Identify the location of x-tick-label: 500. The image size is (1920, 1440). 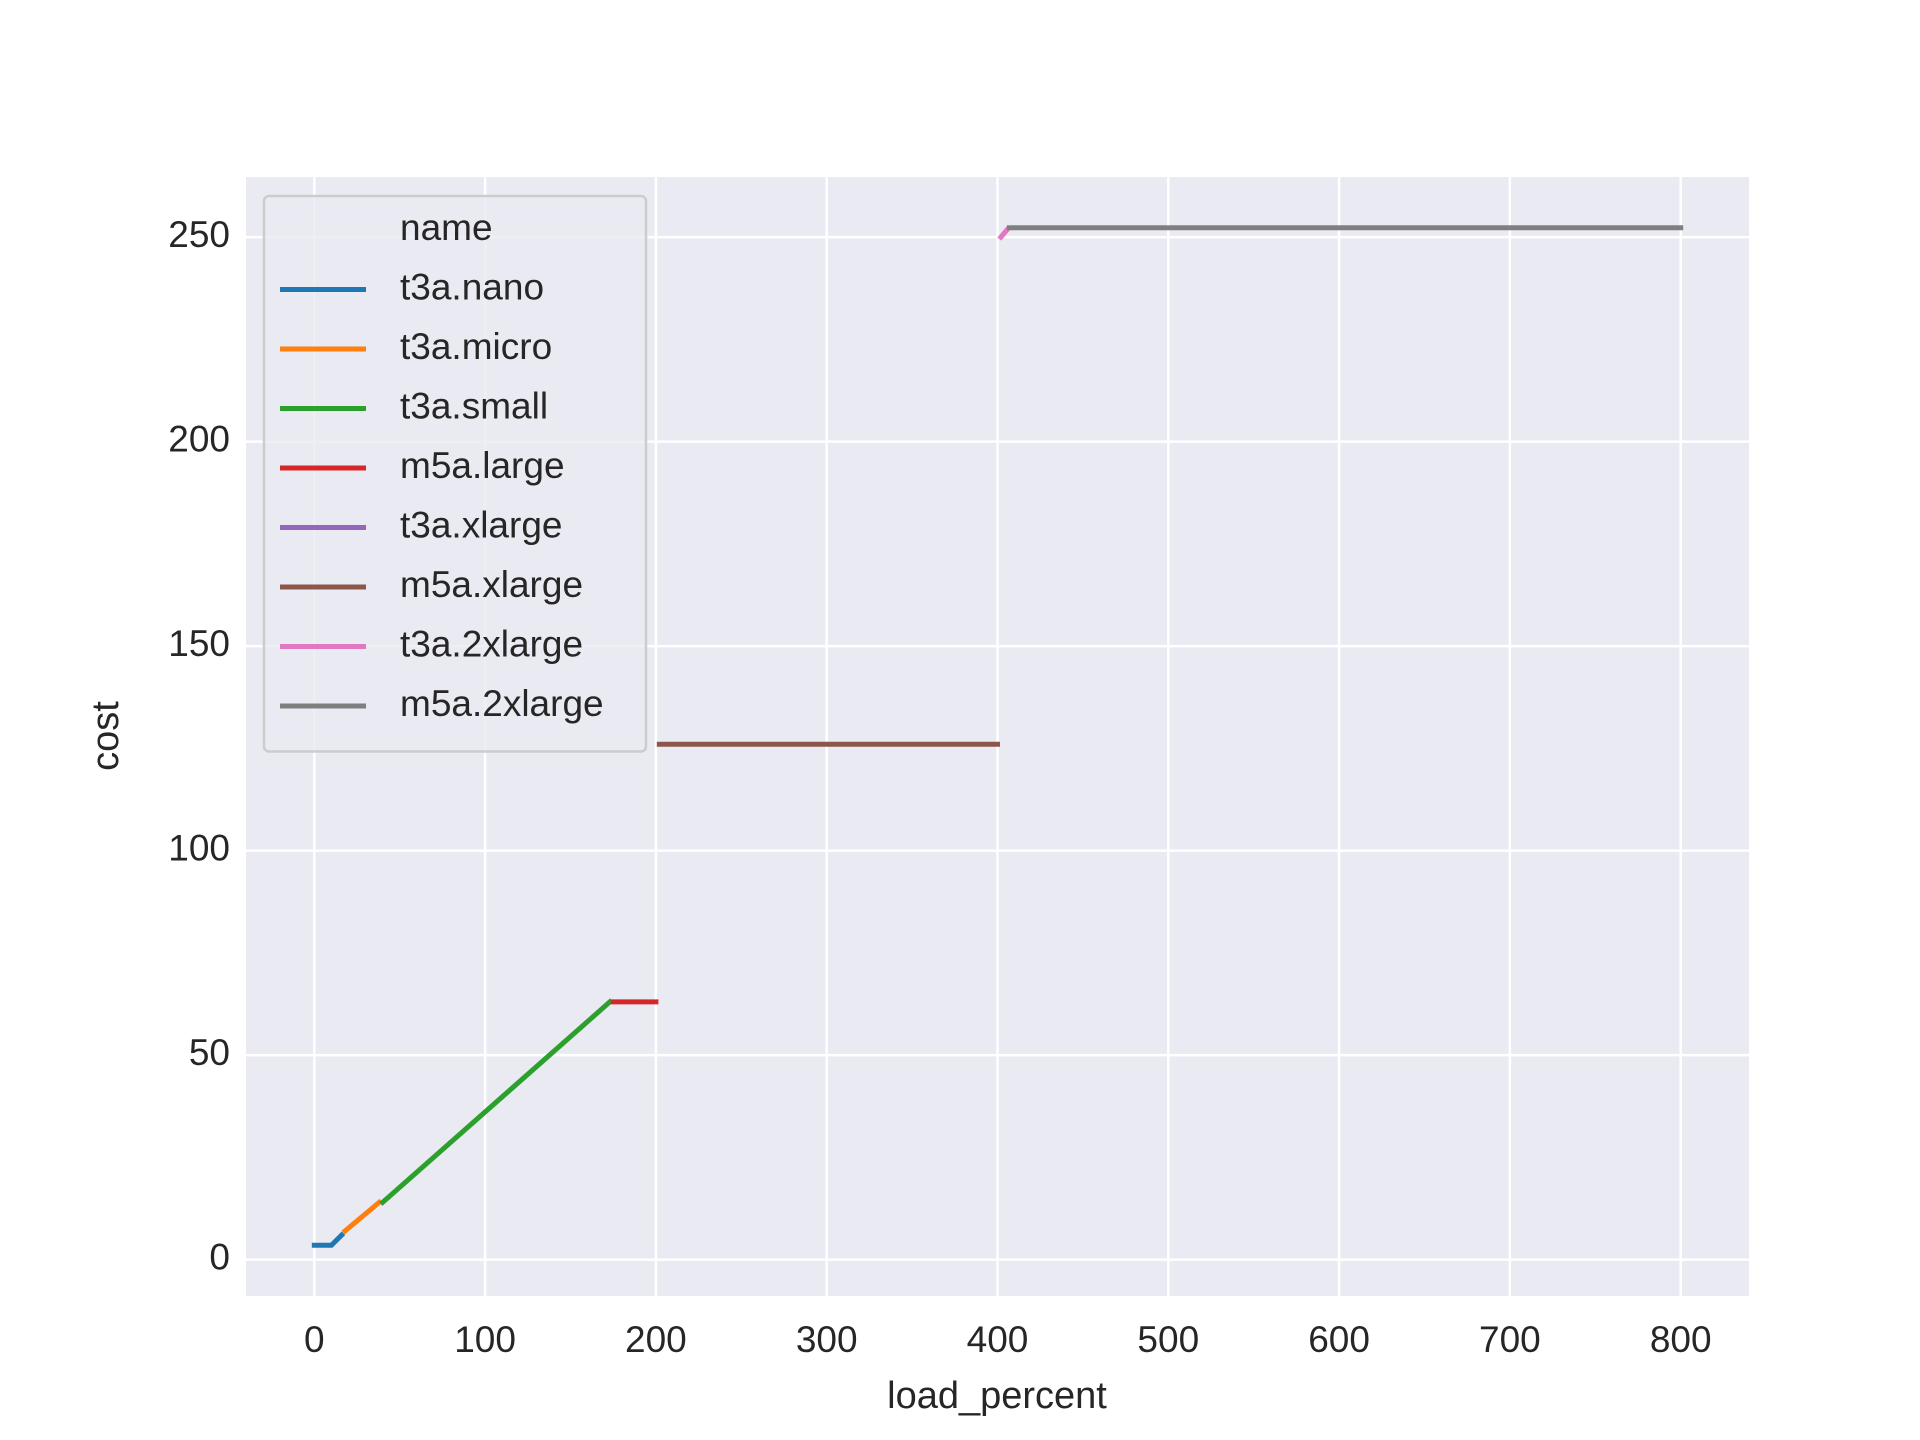
(1168, 1339).